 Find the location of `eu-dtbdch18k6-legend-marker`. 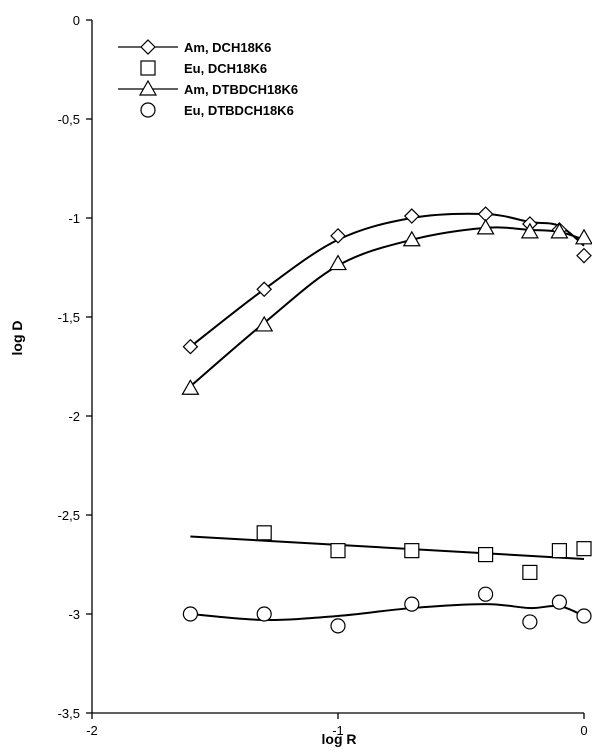

eu-dtbdch18k6-legend-marker is located at coordinates (148, 110).